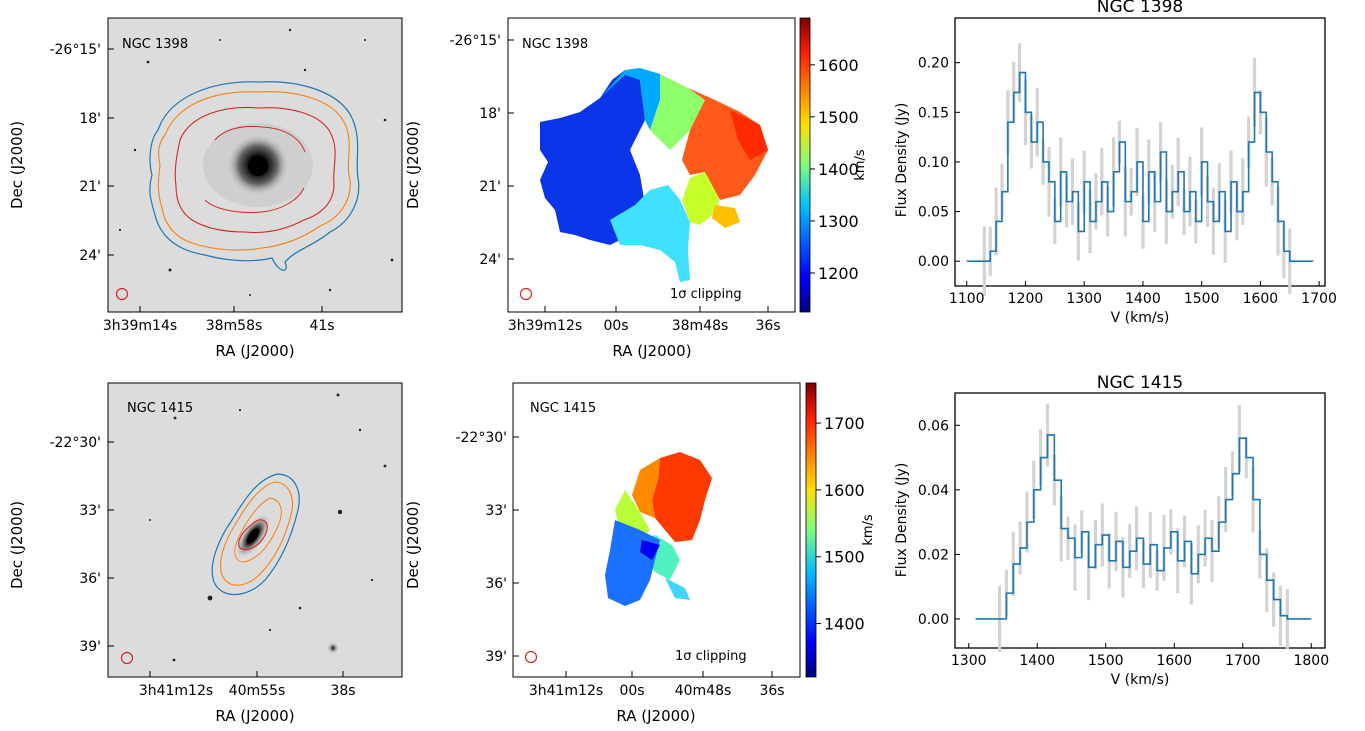 The image size is (1365, 731). Describe the element at coordinates (481, 438) in the screenshot. I see `y-tick-label: -22°30'` at that location.